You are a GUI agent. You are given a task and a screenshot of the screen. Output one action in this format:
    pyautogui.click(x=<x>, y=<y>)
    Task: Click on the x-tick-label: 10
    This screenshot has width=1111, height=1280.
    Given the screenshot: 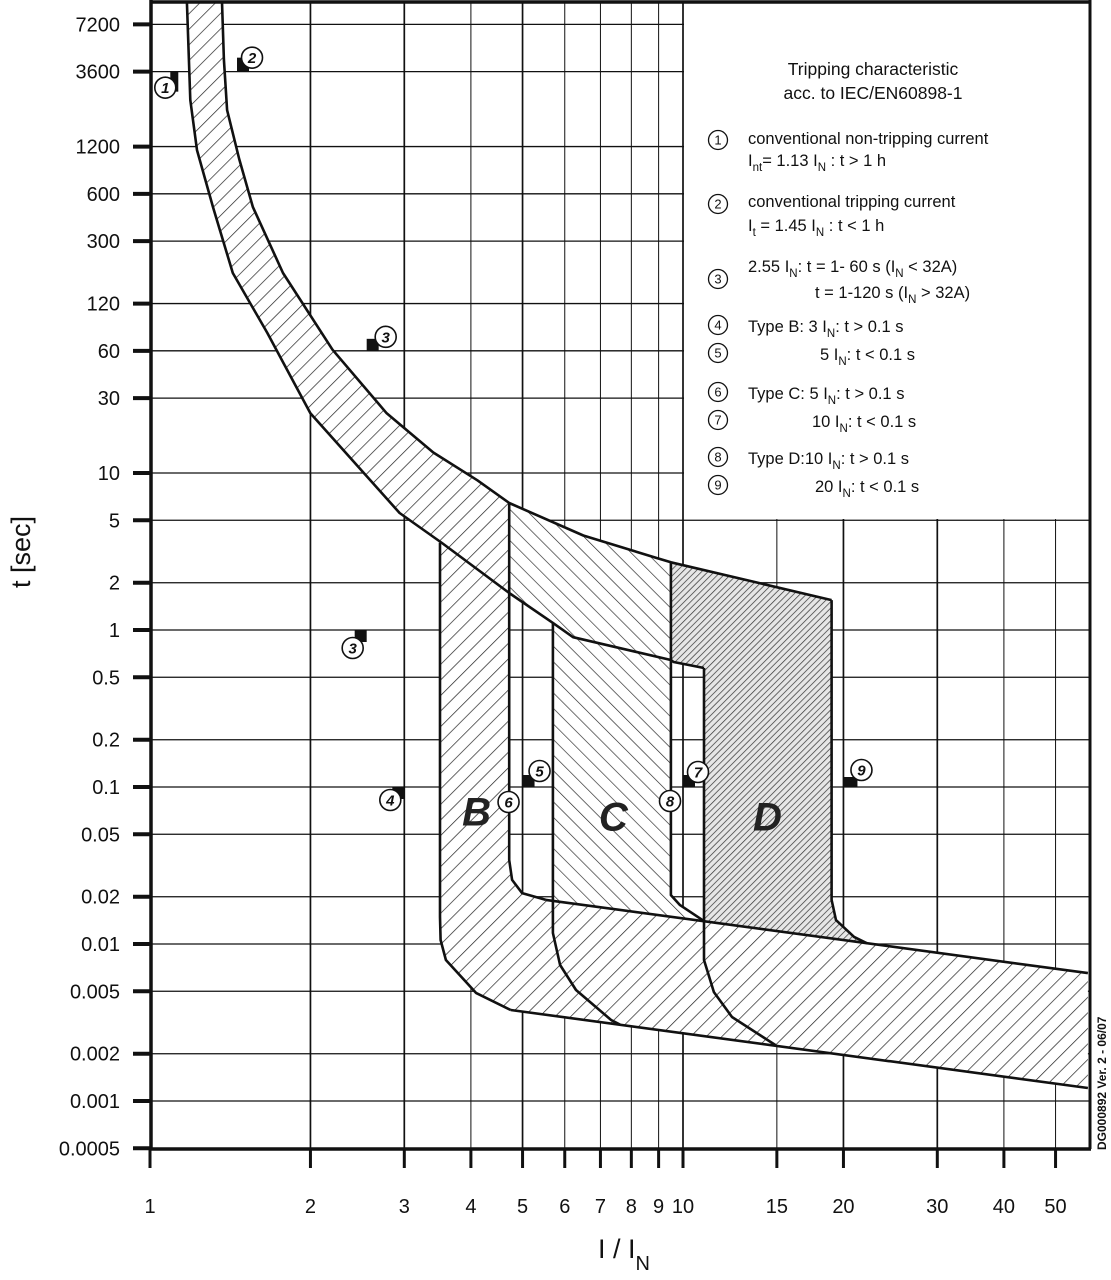 What is the action you would take?
    pyautogui.click(x=683, y=1207)
    